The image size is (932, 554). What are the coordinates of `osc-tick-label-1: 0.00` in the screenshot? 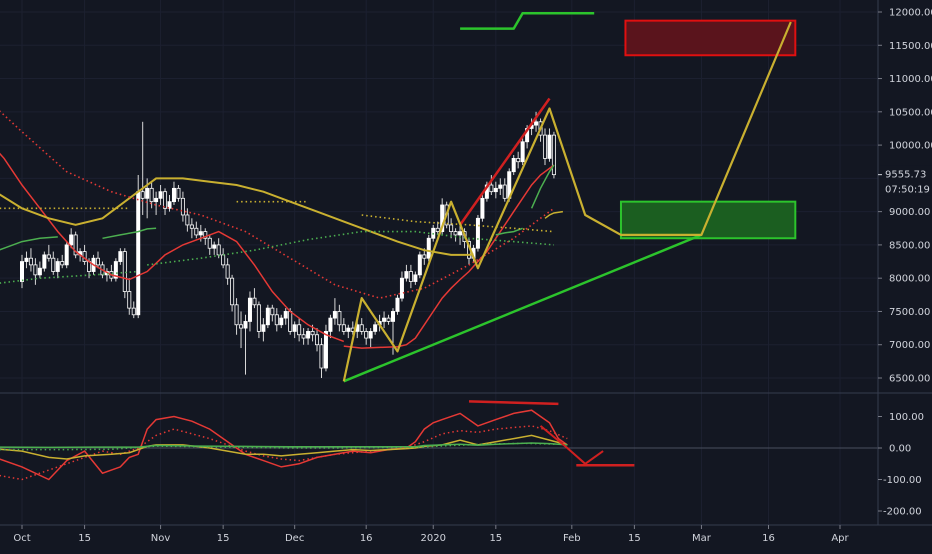 It's located at (900, 449).